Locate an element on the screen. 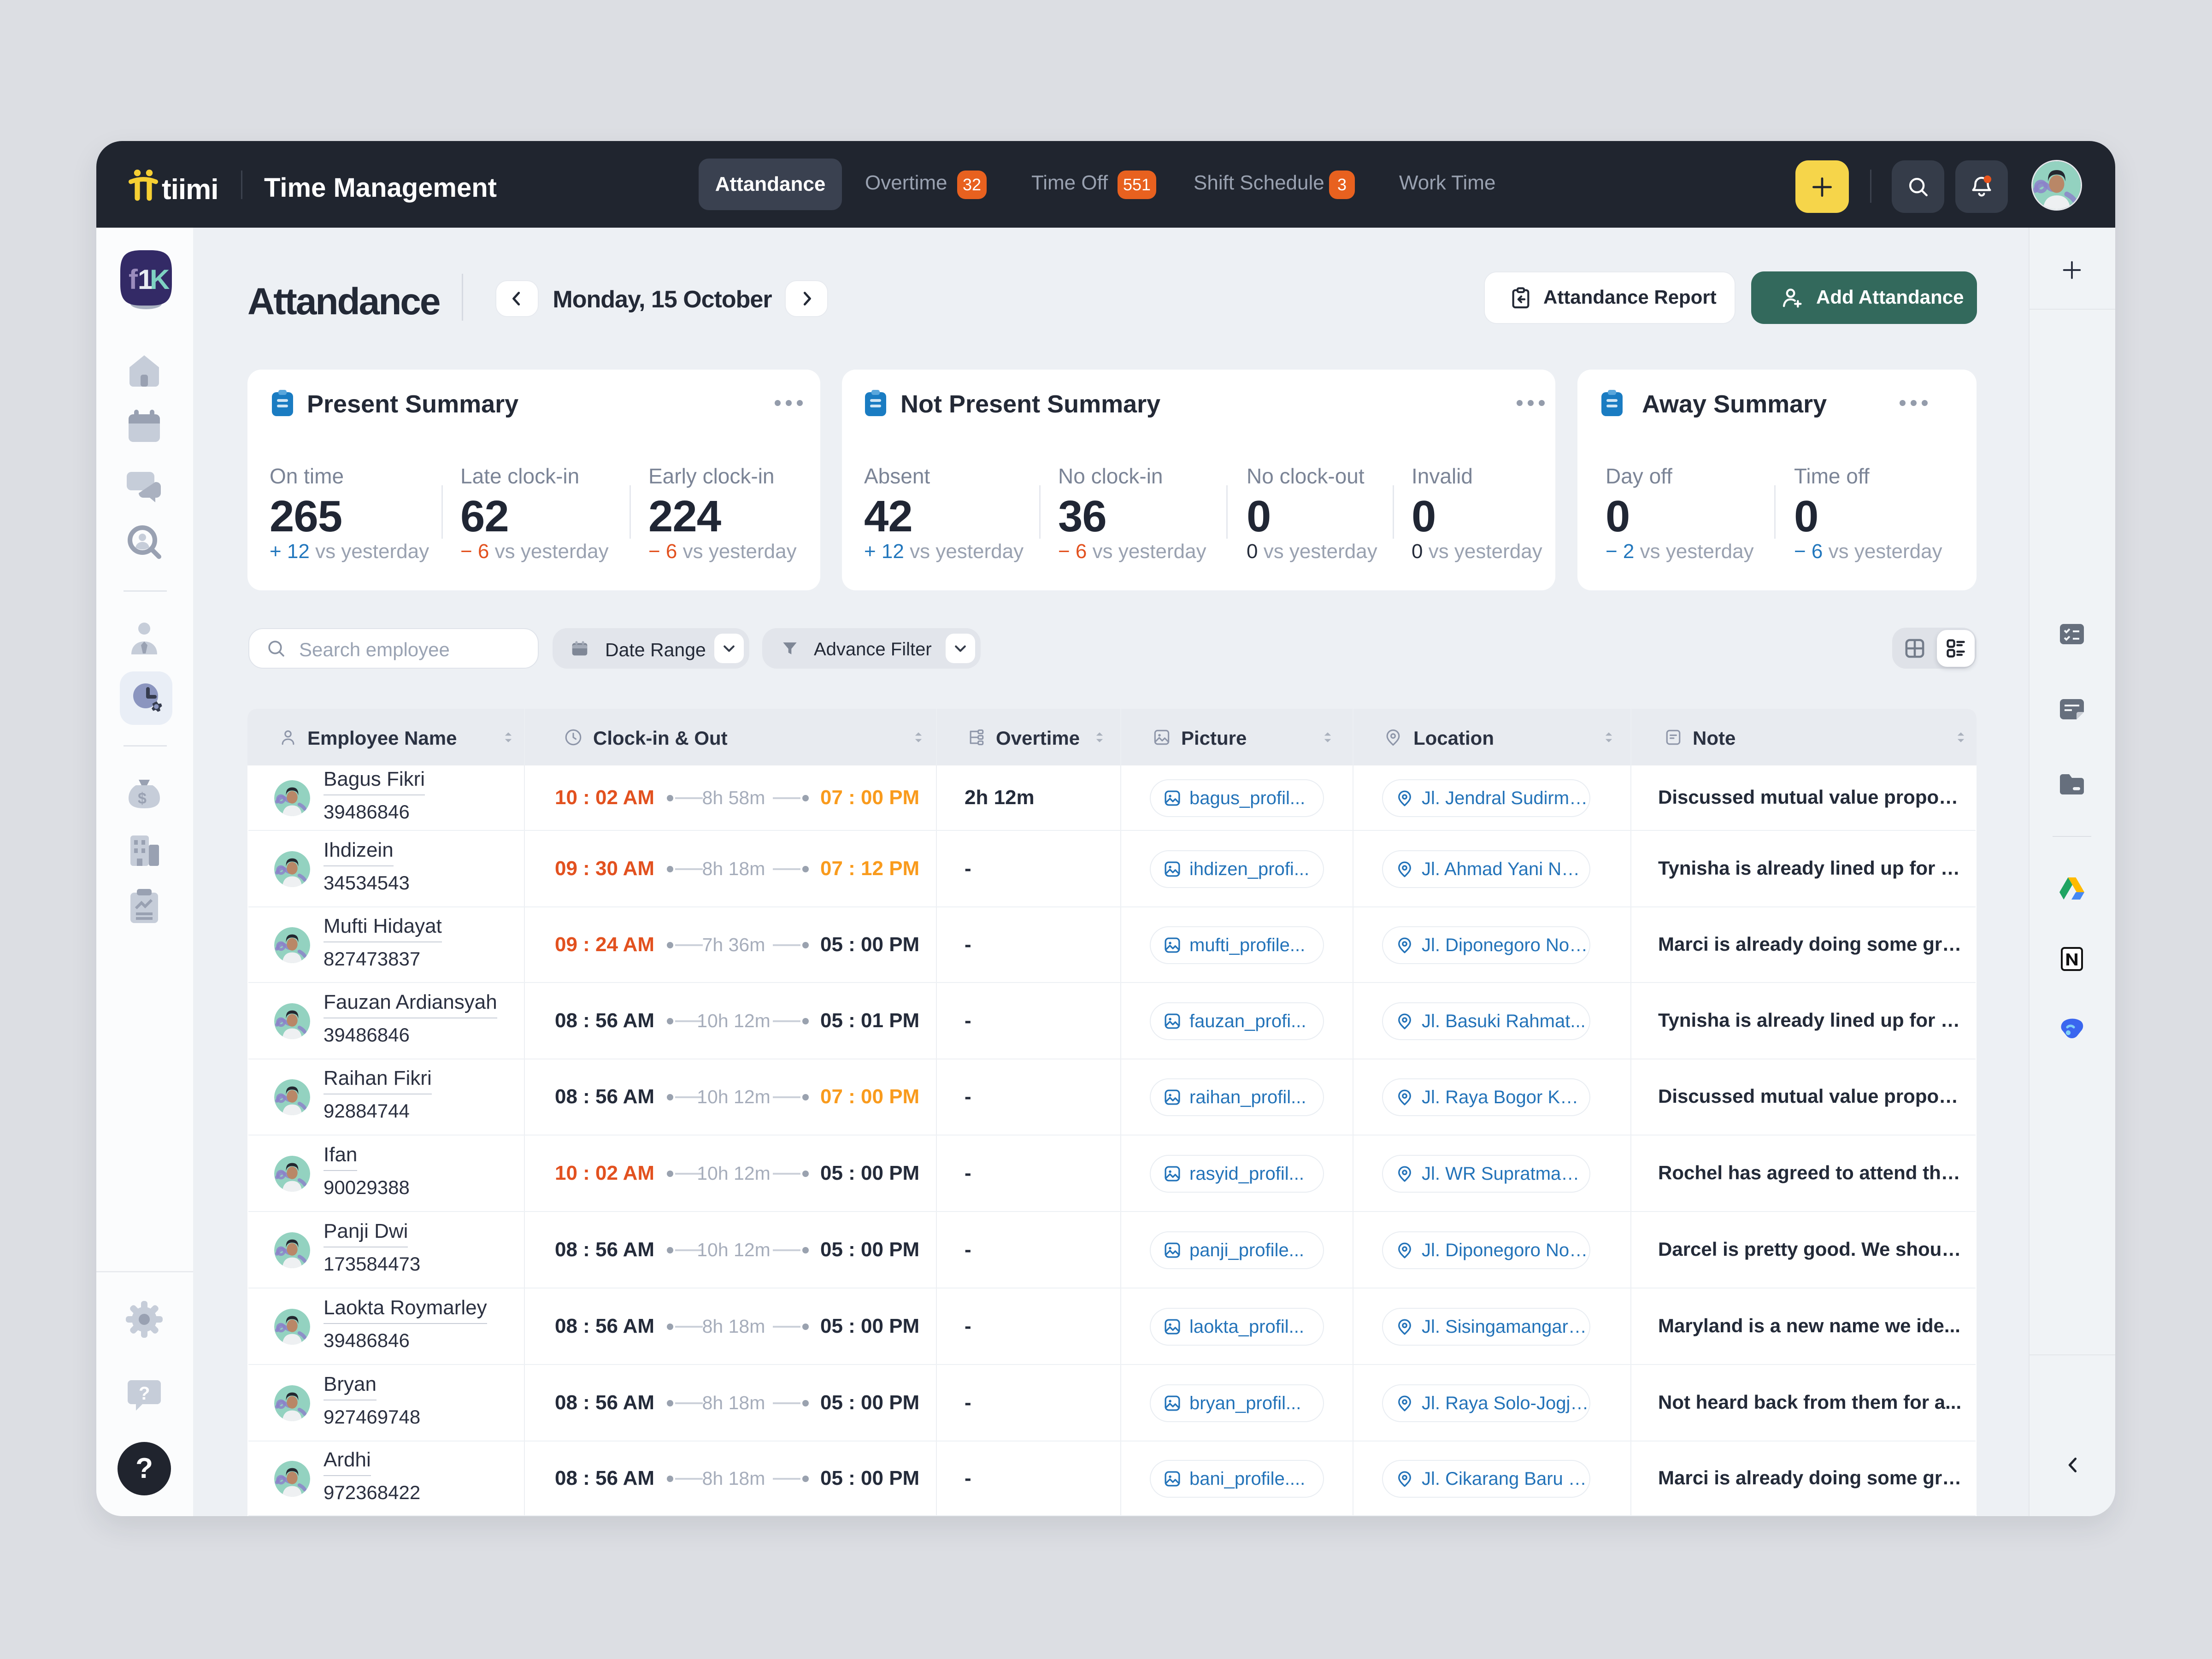 The height and width of the screenshot is (1659, 2212). svg-text: 1 is located at coordinates (145, 279).